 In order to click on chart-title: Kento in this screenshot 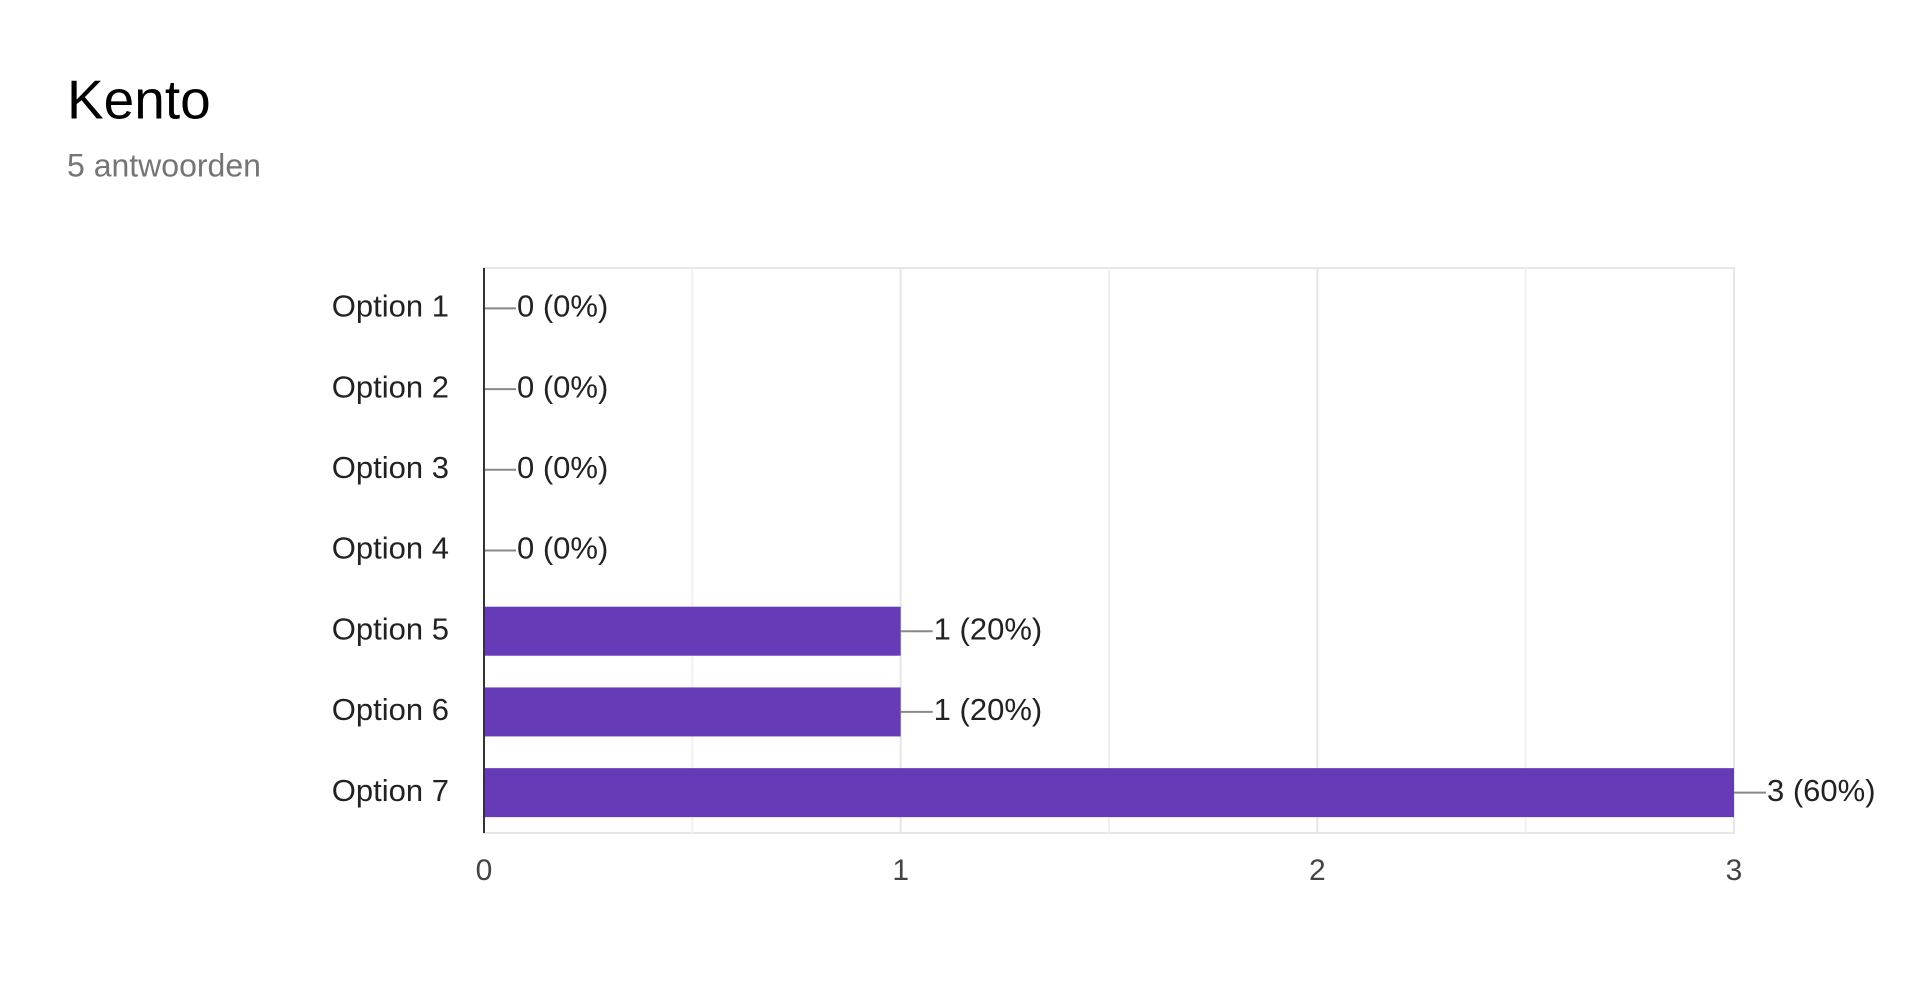, I will do `click(139, 100)`.